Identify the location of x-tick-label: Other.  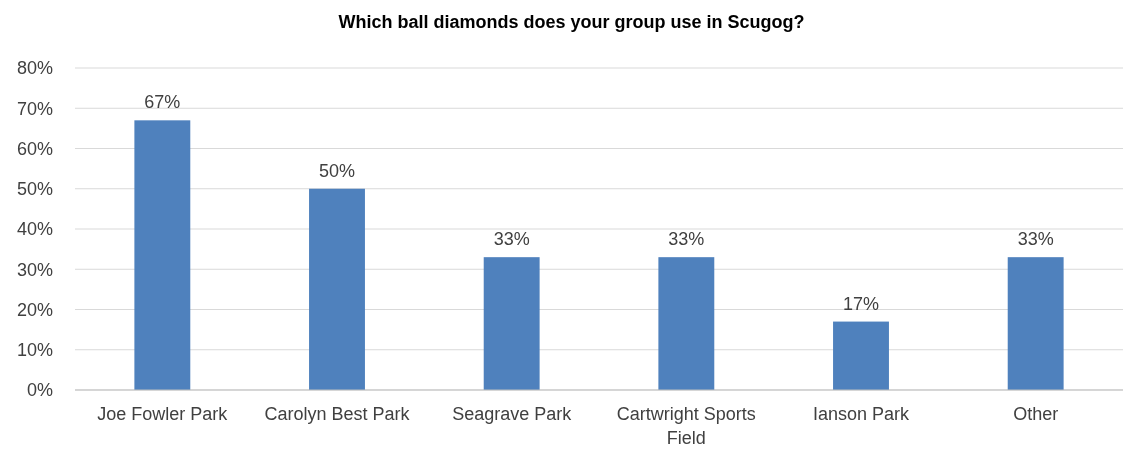
(1036, 414).